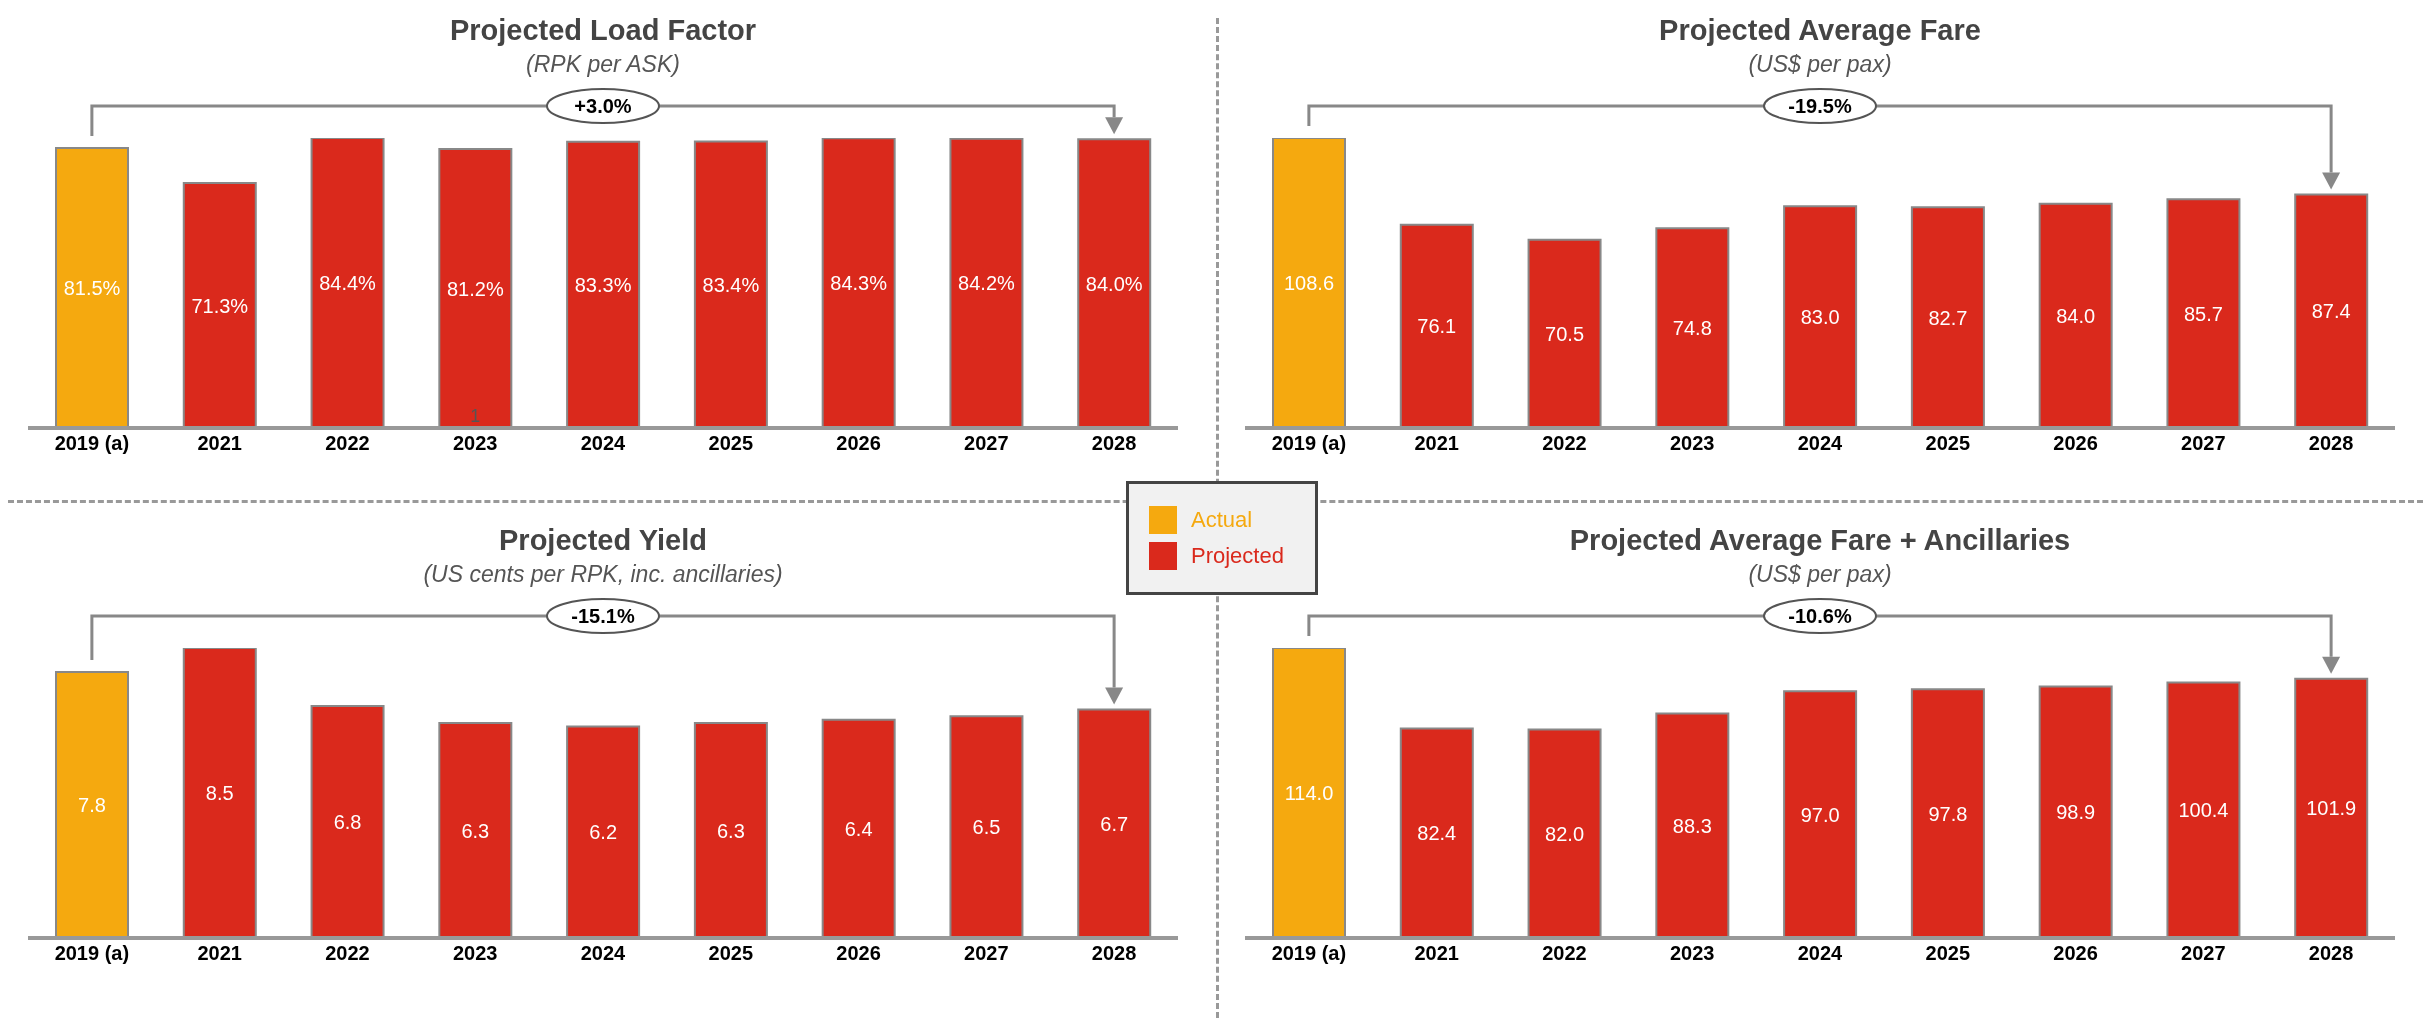 The width and height of the screenshot is (2431, 1027). Describe the element at coordinates (603, 106) in the screenshot. I see `text: +3.0%` at that location.